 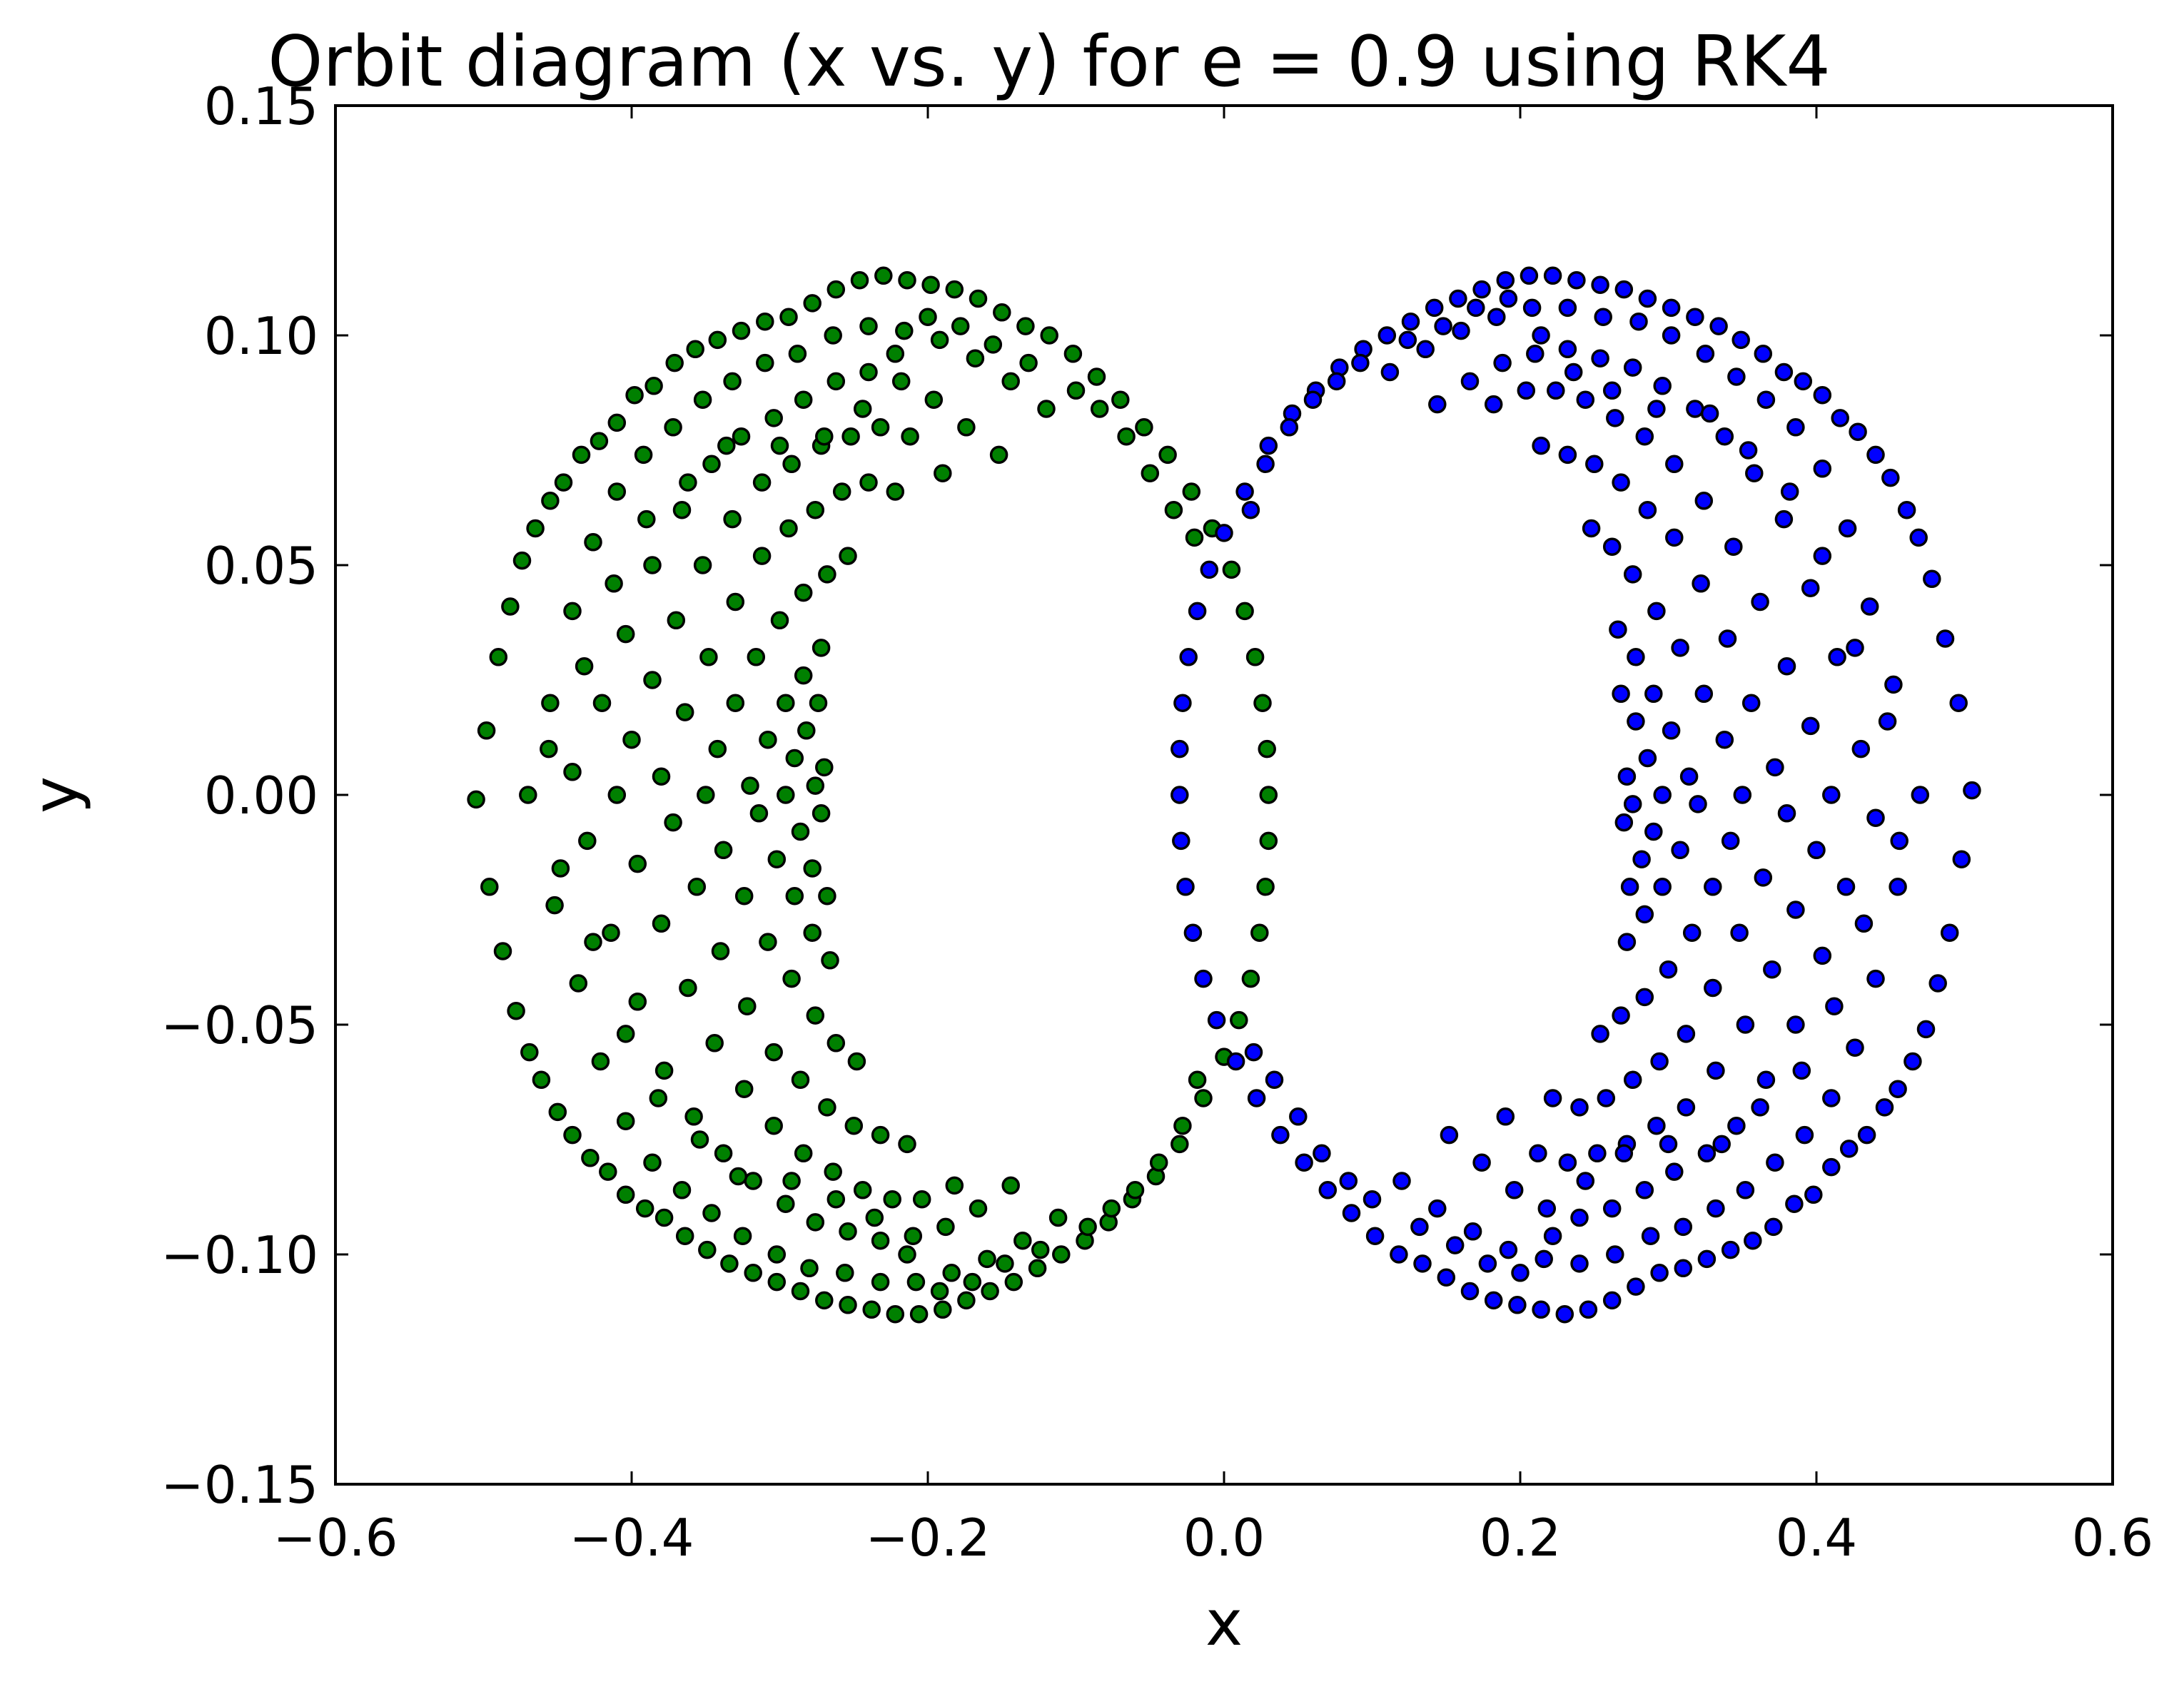 I want to click on x-tick-label: −0.2, so click(x=928, y=1538).